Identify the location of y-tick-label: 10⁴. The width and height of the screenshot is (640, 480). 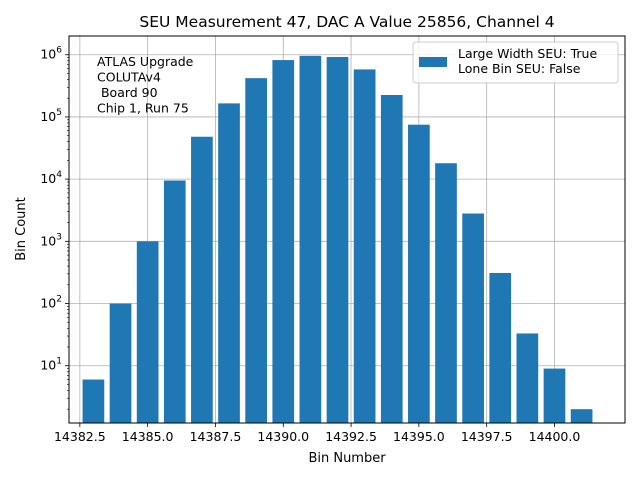
(51, 178).